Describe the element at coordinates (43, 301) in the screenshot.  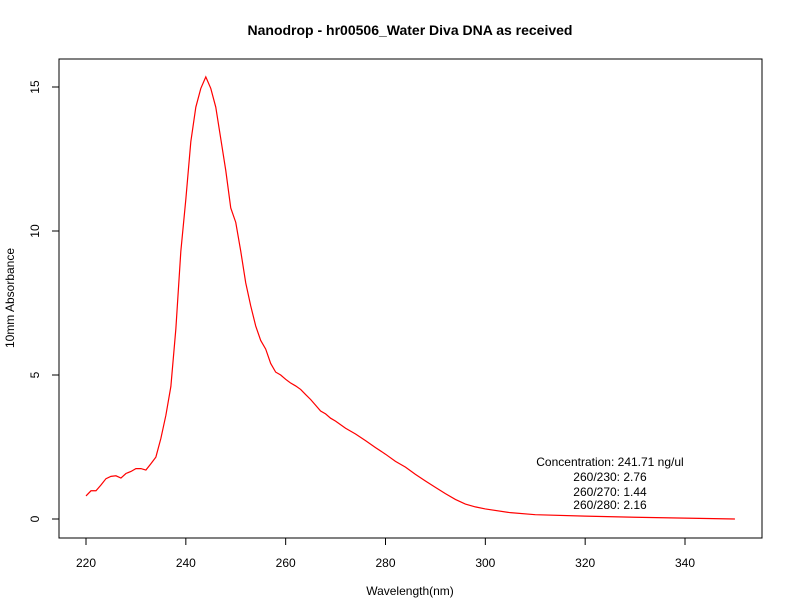
I see `y-axis: 0 5 10 15` at that location.